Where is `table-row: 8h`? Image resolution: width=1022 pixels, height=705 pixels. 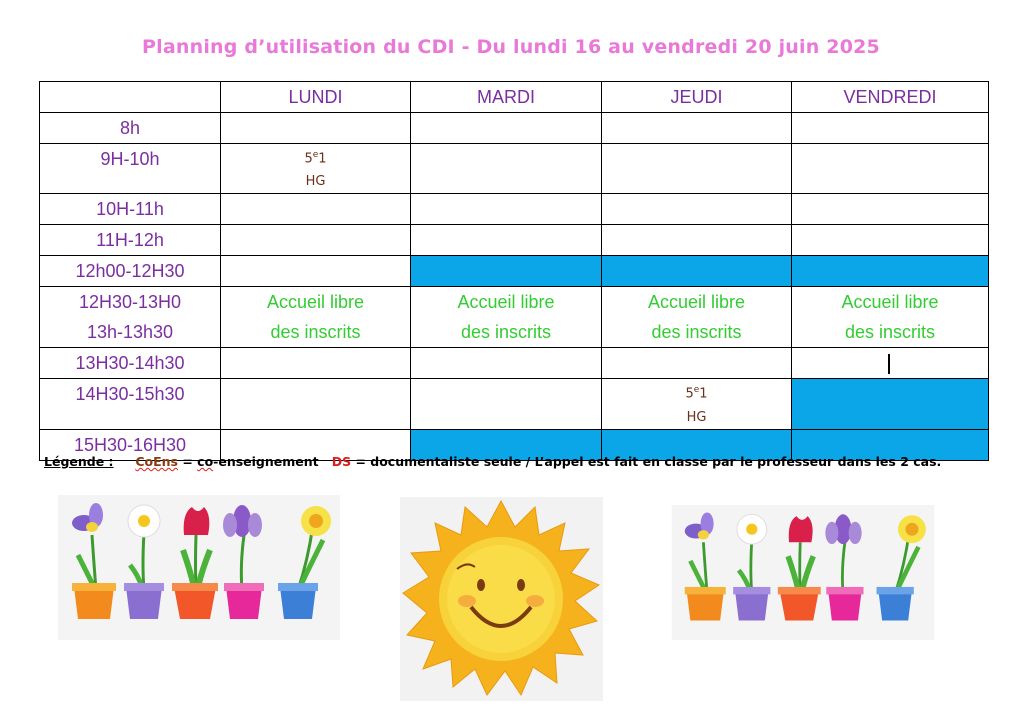
table-row: 8h is located at coordinates (514, 128).